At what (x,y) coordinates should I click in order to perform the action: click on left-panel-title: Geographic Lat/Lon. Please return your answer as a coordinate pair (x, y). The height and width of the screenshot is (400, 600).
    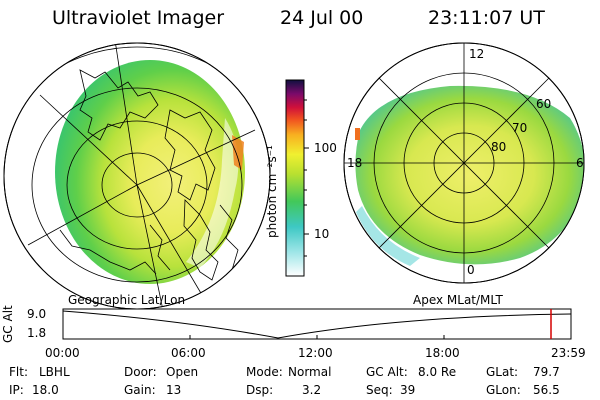
    Looking at the image, I should click on (127, 300).